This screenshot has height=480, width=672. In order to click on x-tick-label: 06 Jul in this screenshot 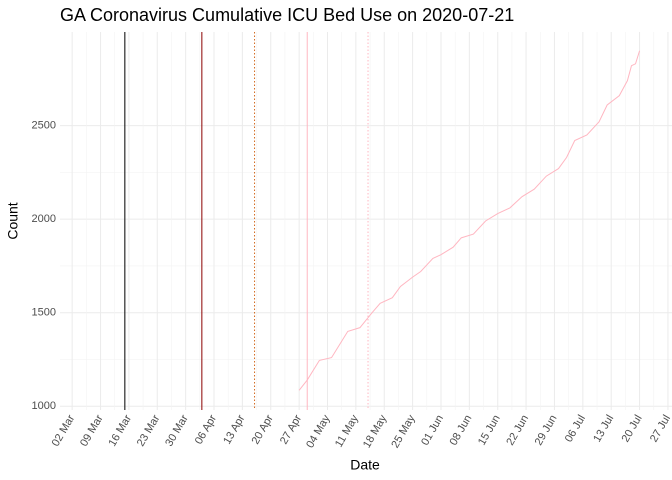, I will do `click(575, 428)`.